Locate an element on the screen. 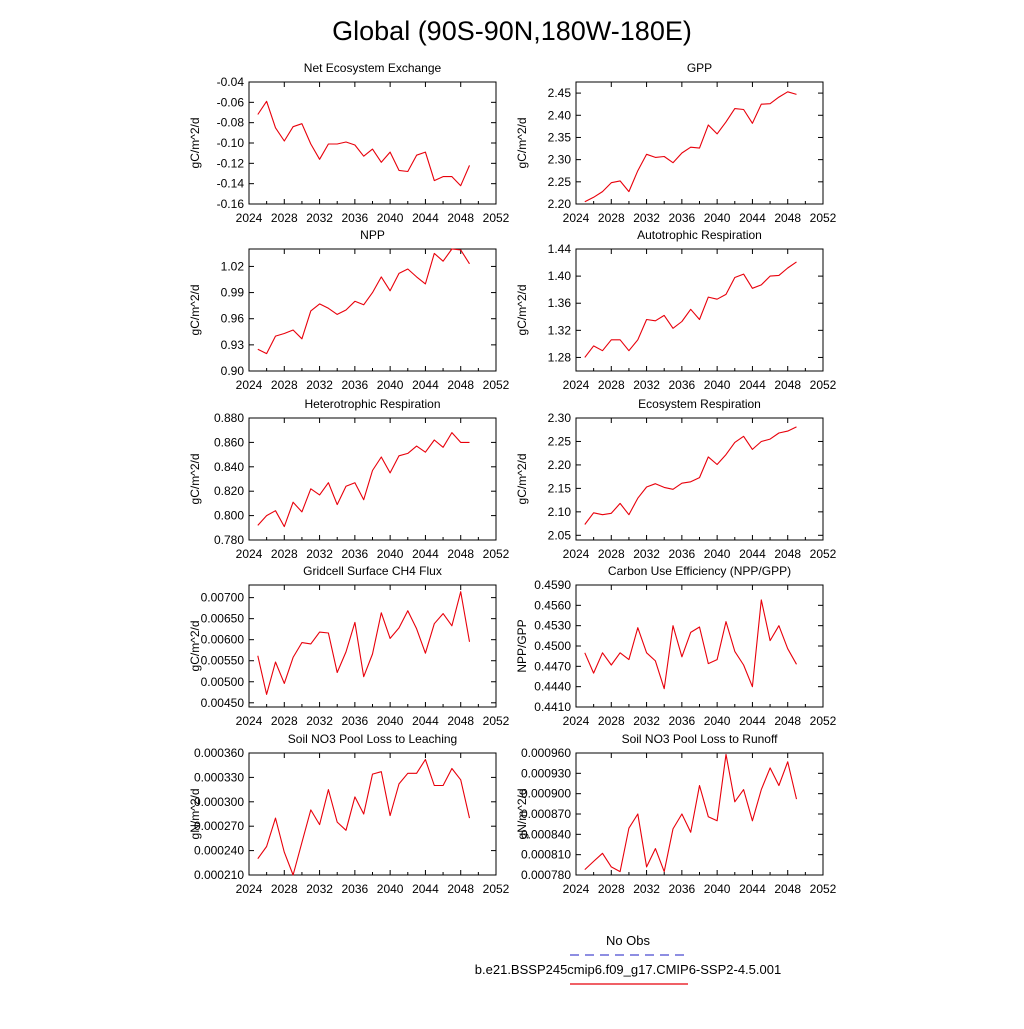 The width and height of the screenshot is (1024, 1029). y-tick-label: 2.25 is located at coordinates (560, 441).